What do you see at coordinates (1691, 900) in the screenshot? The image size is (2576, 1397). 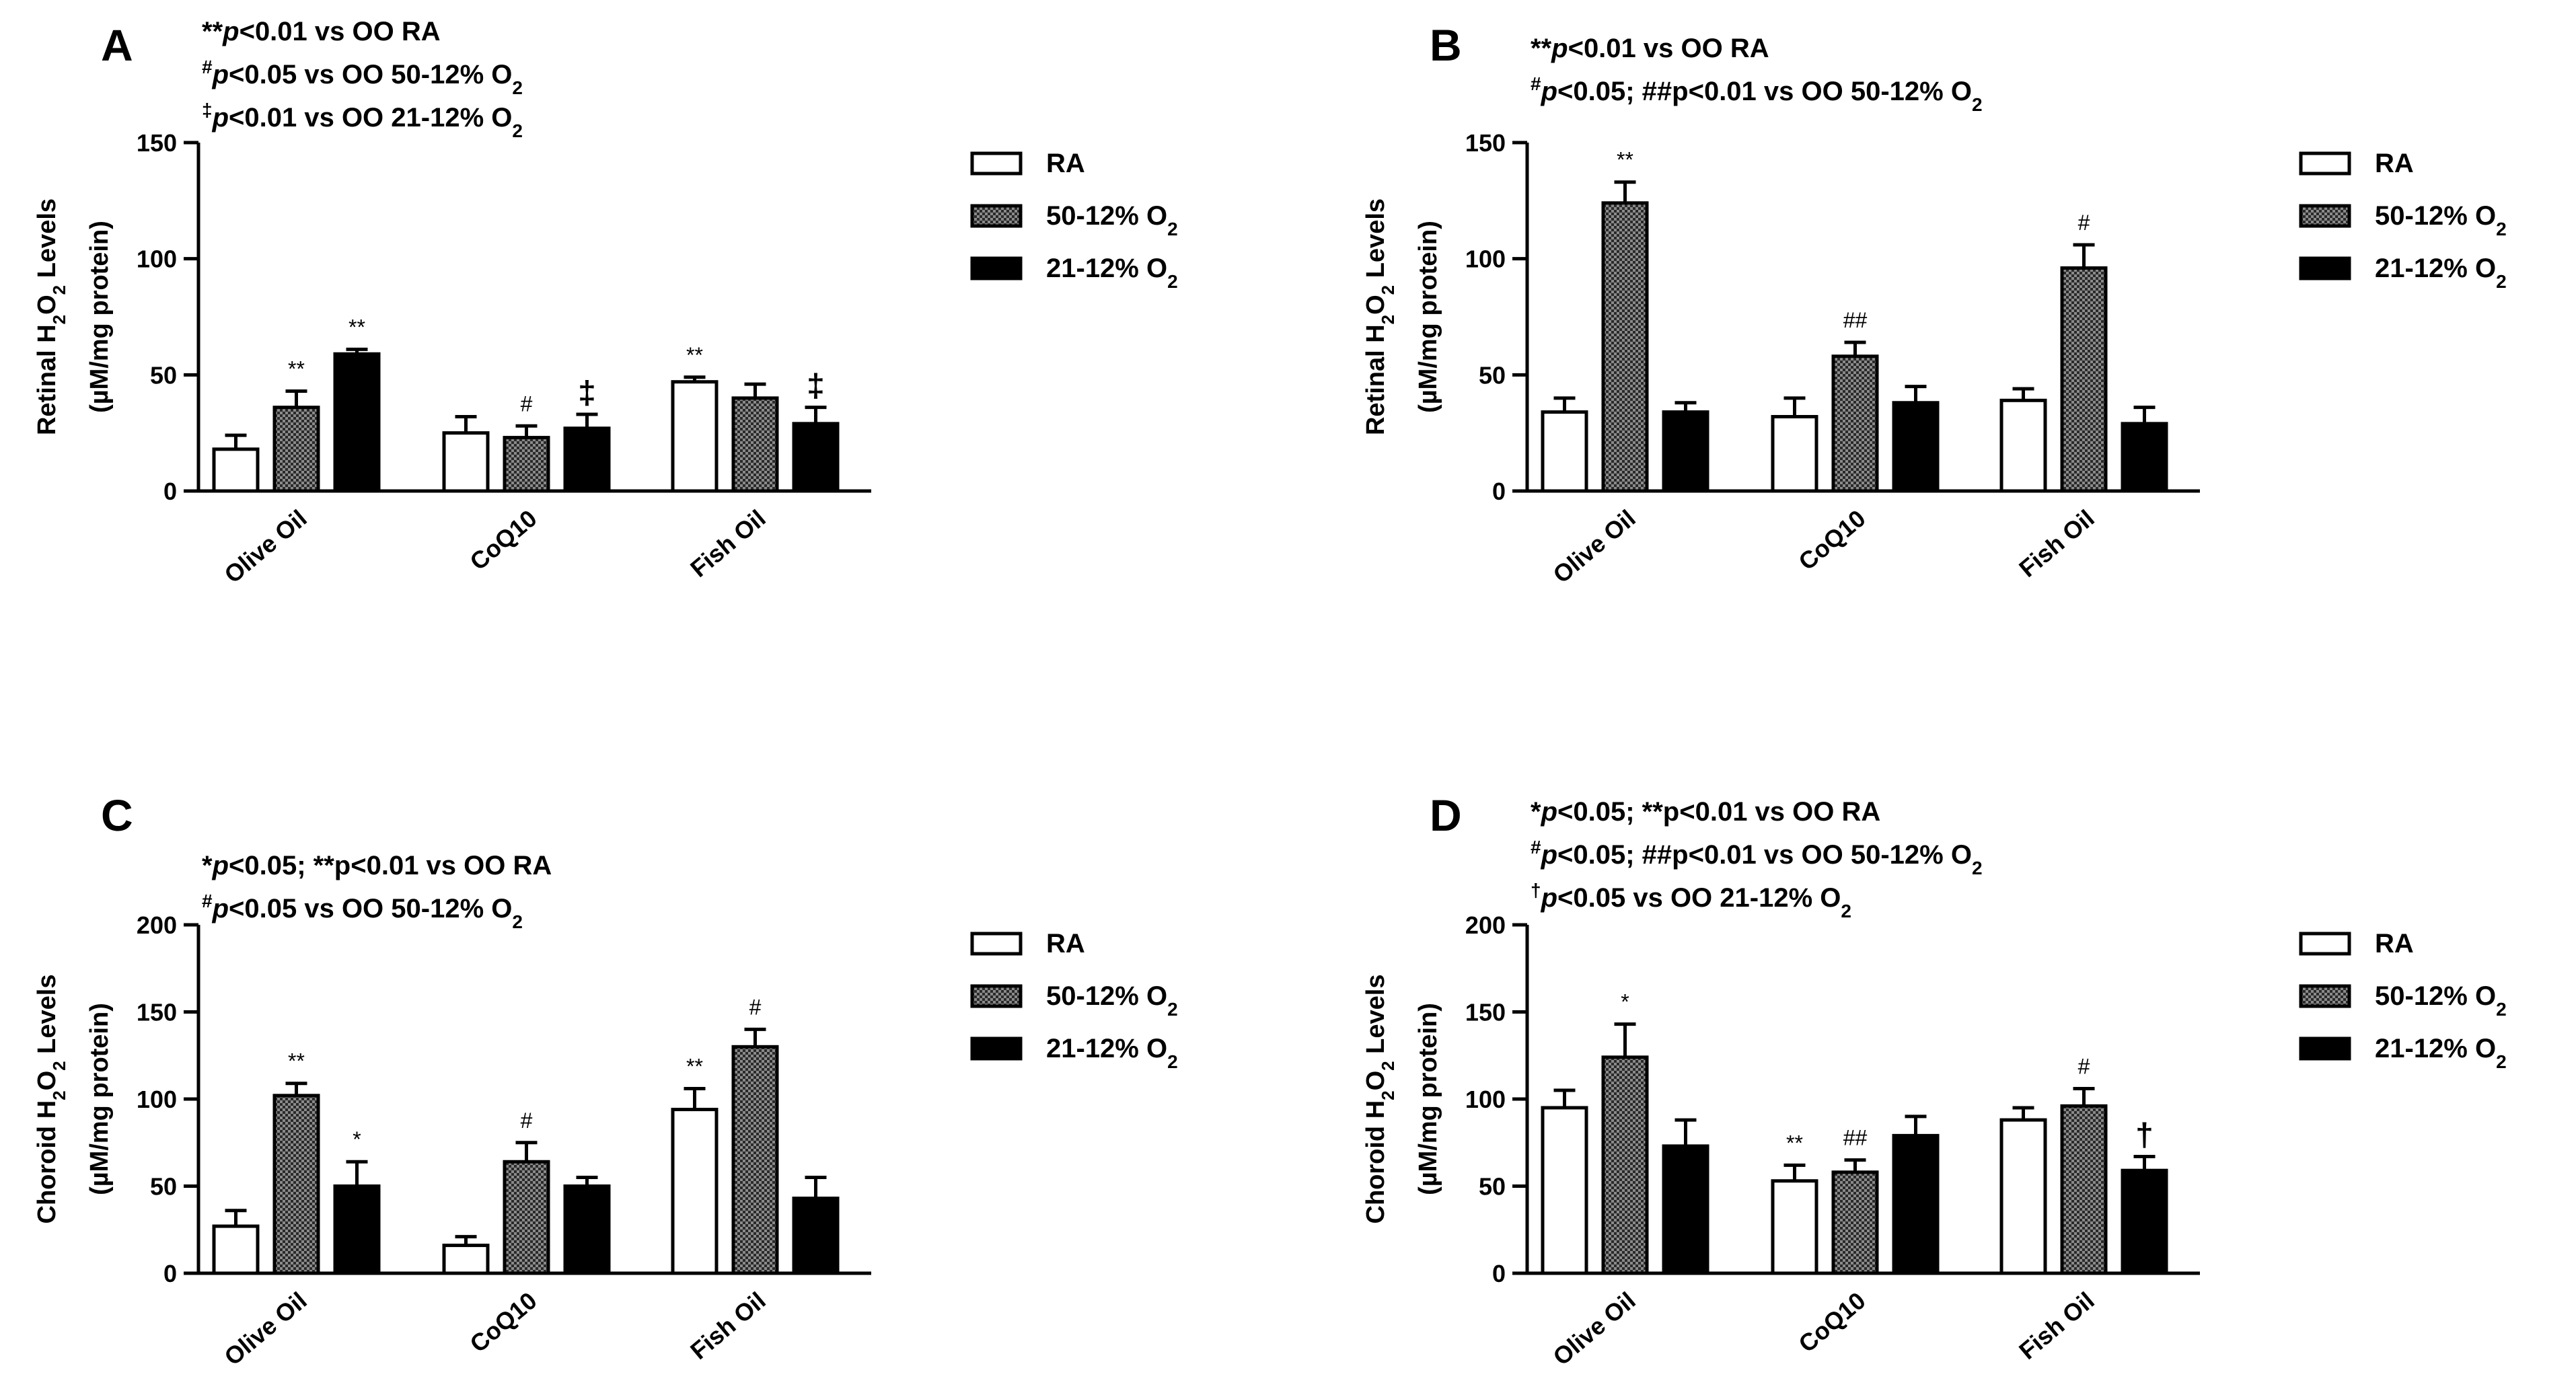 I see `stats-line: †p<0.05 vs OO 21-12% O2` at bounding box center [1691, 900].